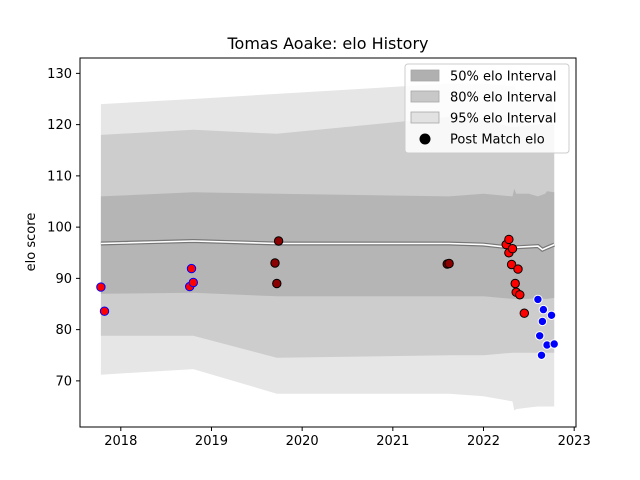  I want to click on y-axis-ticks: 70 80 90 100 110 120 130, so click(63, 228).